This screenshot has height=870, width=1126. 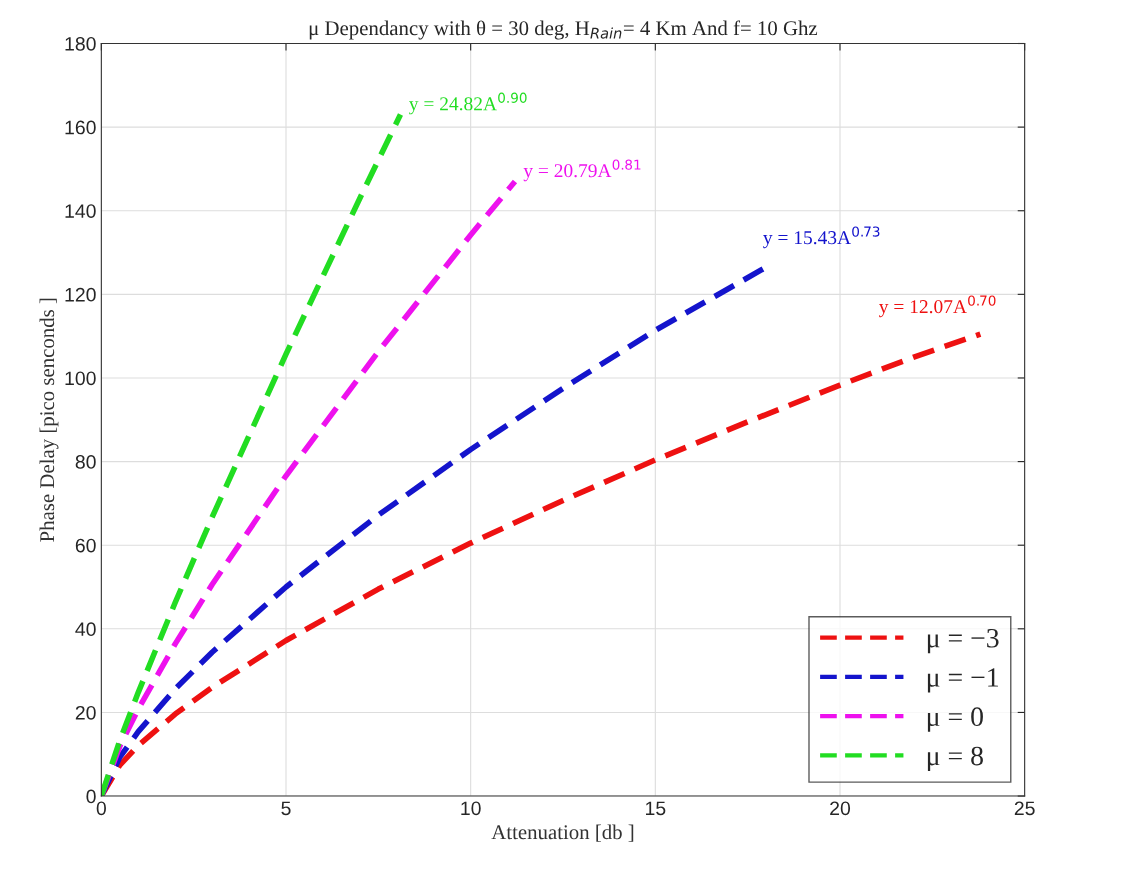 What do you see at coordinates (468, 103) in the screenshot?
I see `annotation: y = 24.82A$^{0.90}$` at bounding box center [468, 103].